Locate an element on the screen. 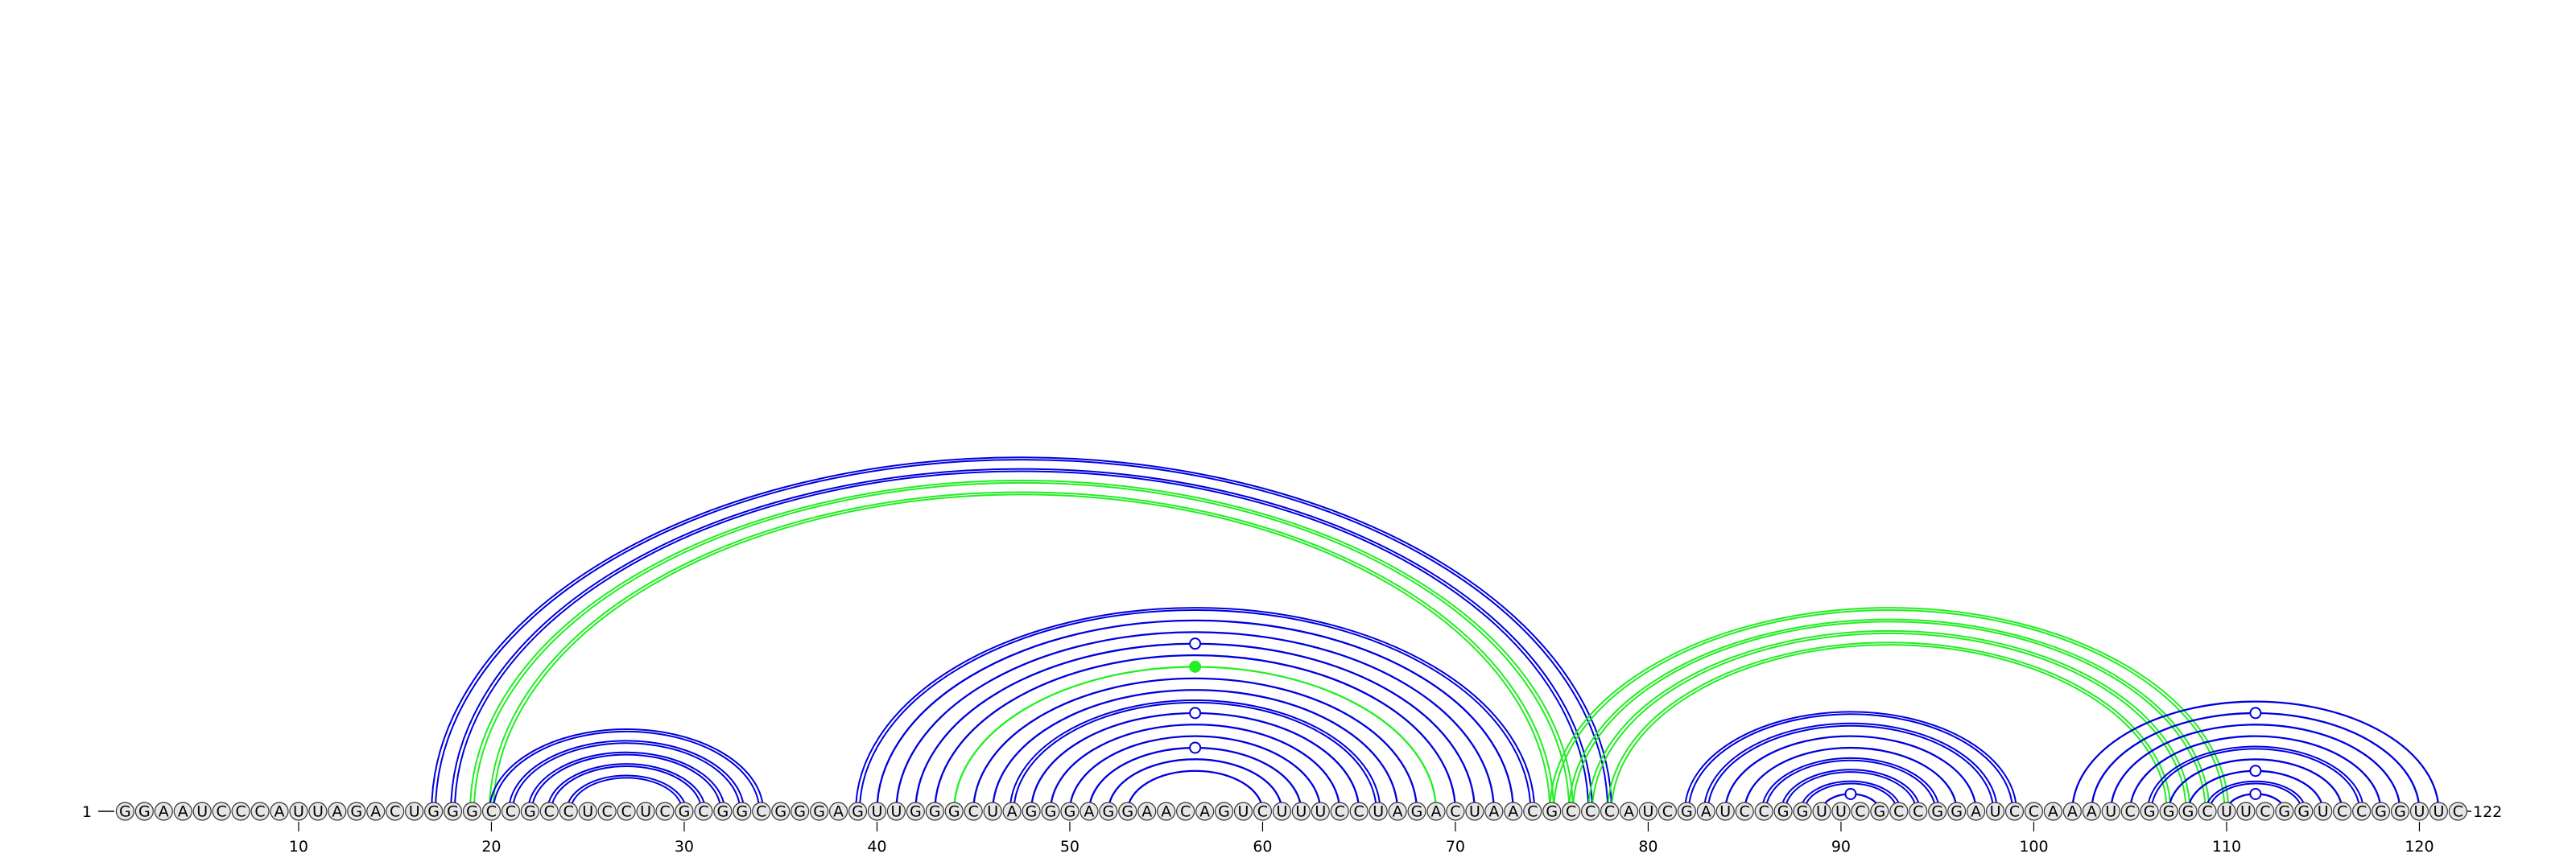 This screenshot has height=858, width=2576. axis-tick: 20 is located at coordinates (491, 839).